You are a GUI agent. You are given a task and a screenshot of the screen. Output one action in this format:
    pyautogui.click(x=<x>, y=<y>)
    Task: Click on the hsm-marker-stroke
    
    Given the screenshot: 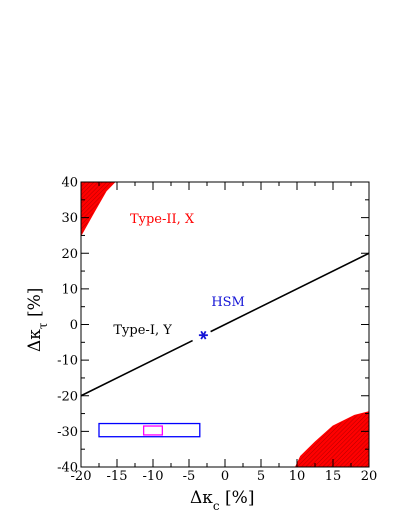 What is the action you would take?
    pyautogui.click(x=203, y=335)
    